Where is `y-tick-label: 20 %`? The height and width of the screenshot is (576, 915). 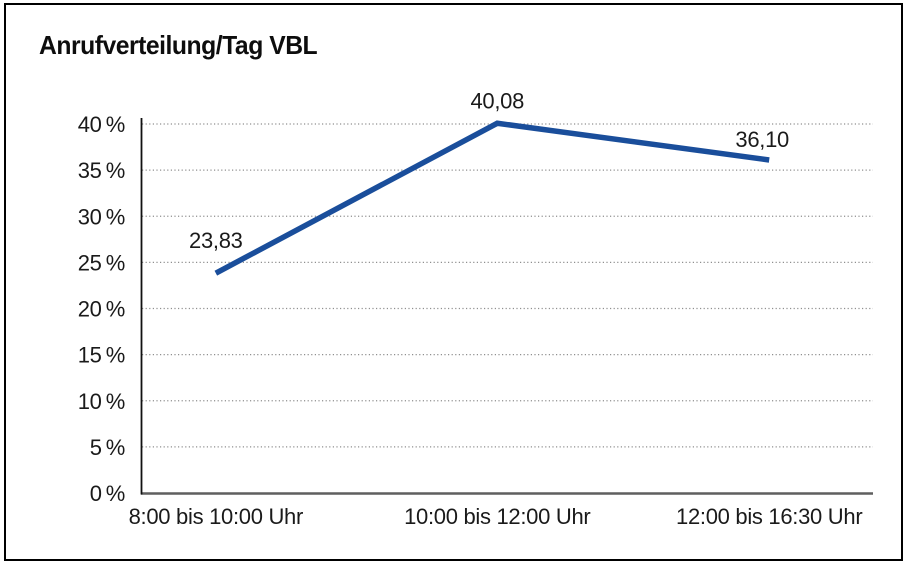 y-tick-label: 20 % is located at coordinates (101, 309).